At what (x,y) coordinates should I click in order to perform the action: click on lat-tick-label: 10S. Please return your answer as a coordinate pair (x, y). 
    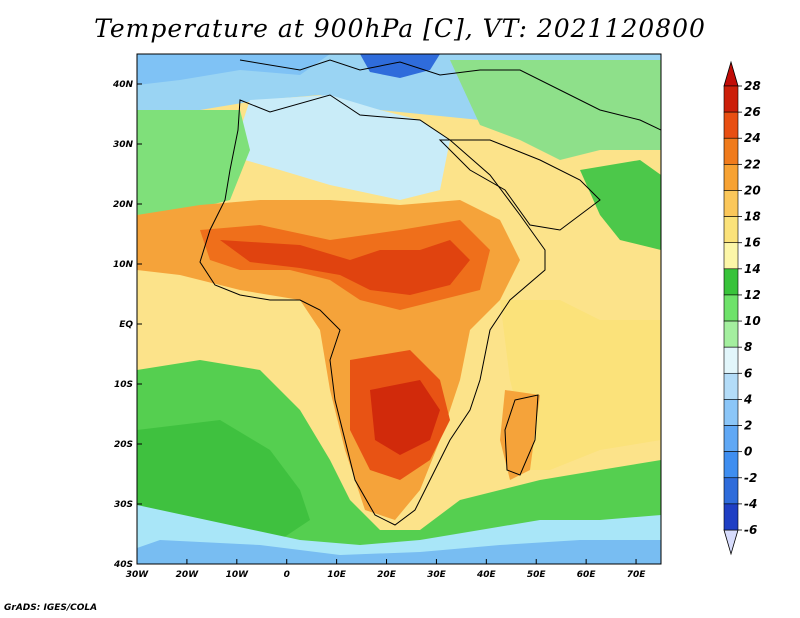
    Looking at the image, I should click on (123, 385).